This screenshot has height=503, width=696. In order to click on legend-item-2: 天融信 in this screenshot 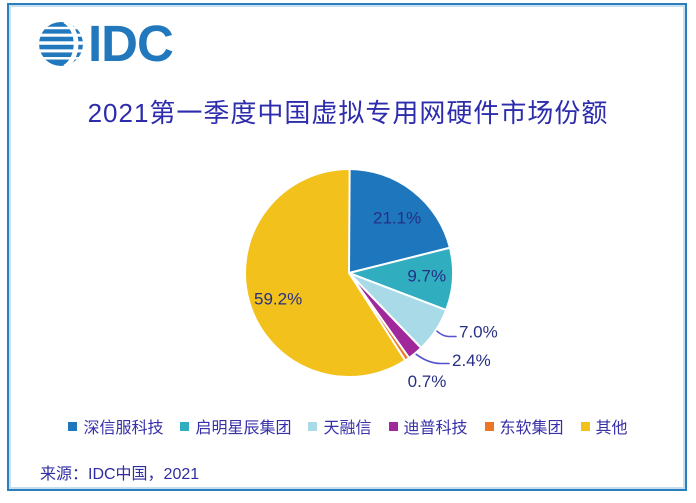, I will do `click(340, 426)`.